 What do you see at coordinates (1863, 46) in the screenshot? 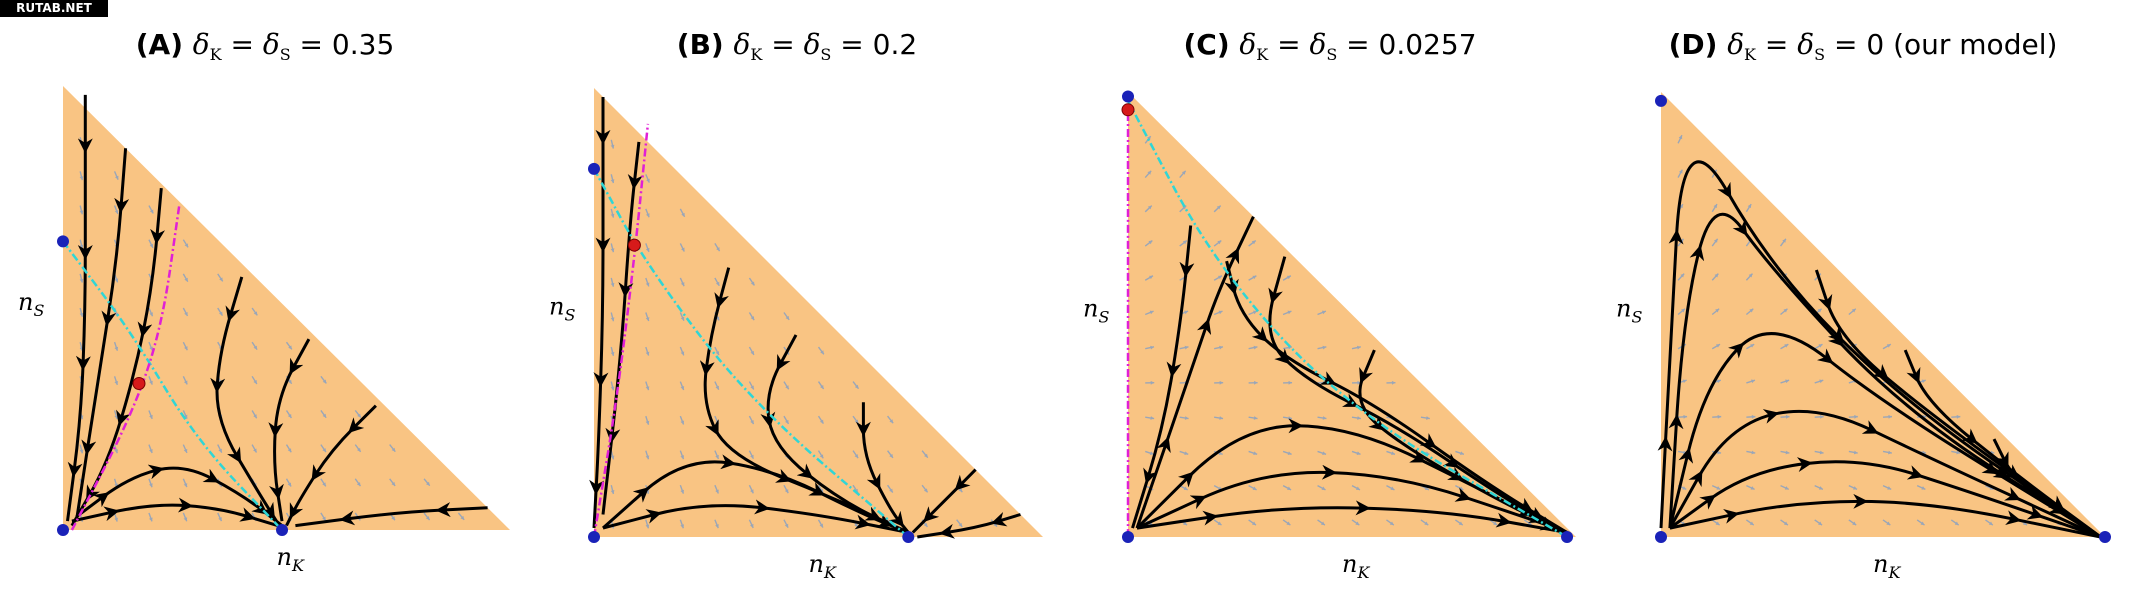
I see `panel-title: (D) δK = δS = 0 (our model)` at bounding box center [1863, 46].